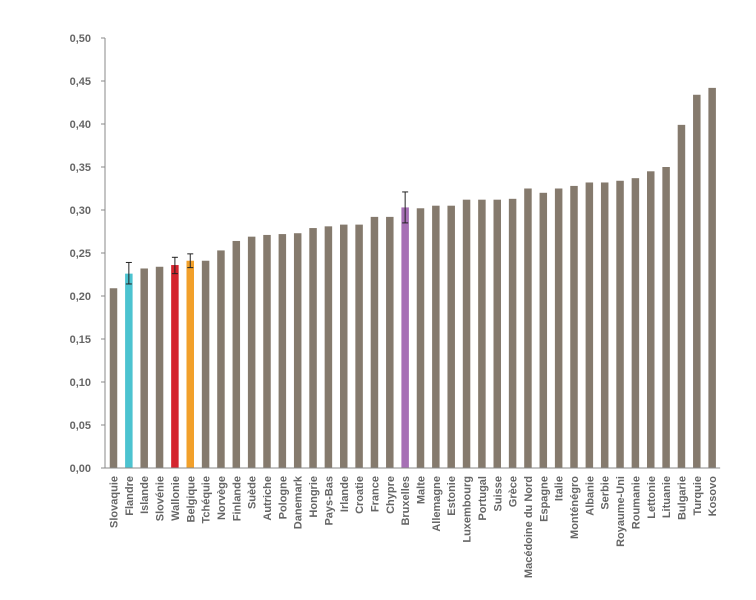 The image size is (756, 600). What do you see at coordinates (544, 499) in the screenshot?
I see `x-tick-label: Espagne` at bounding box center [544, 499].